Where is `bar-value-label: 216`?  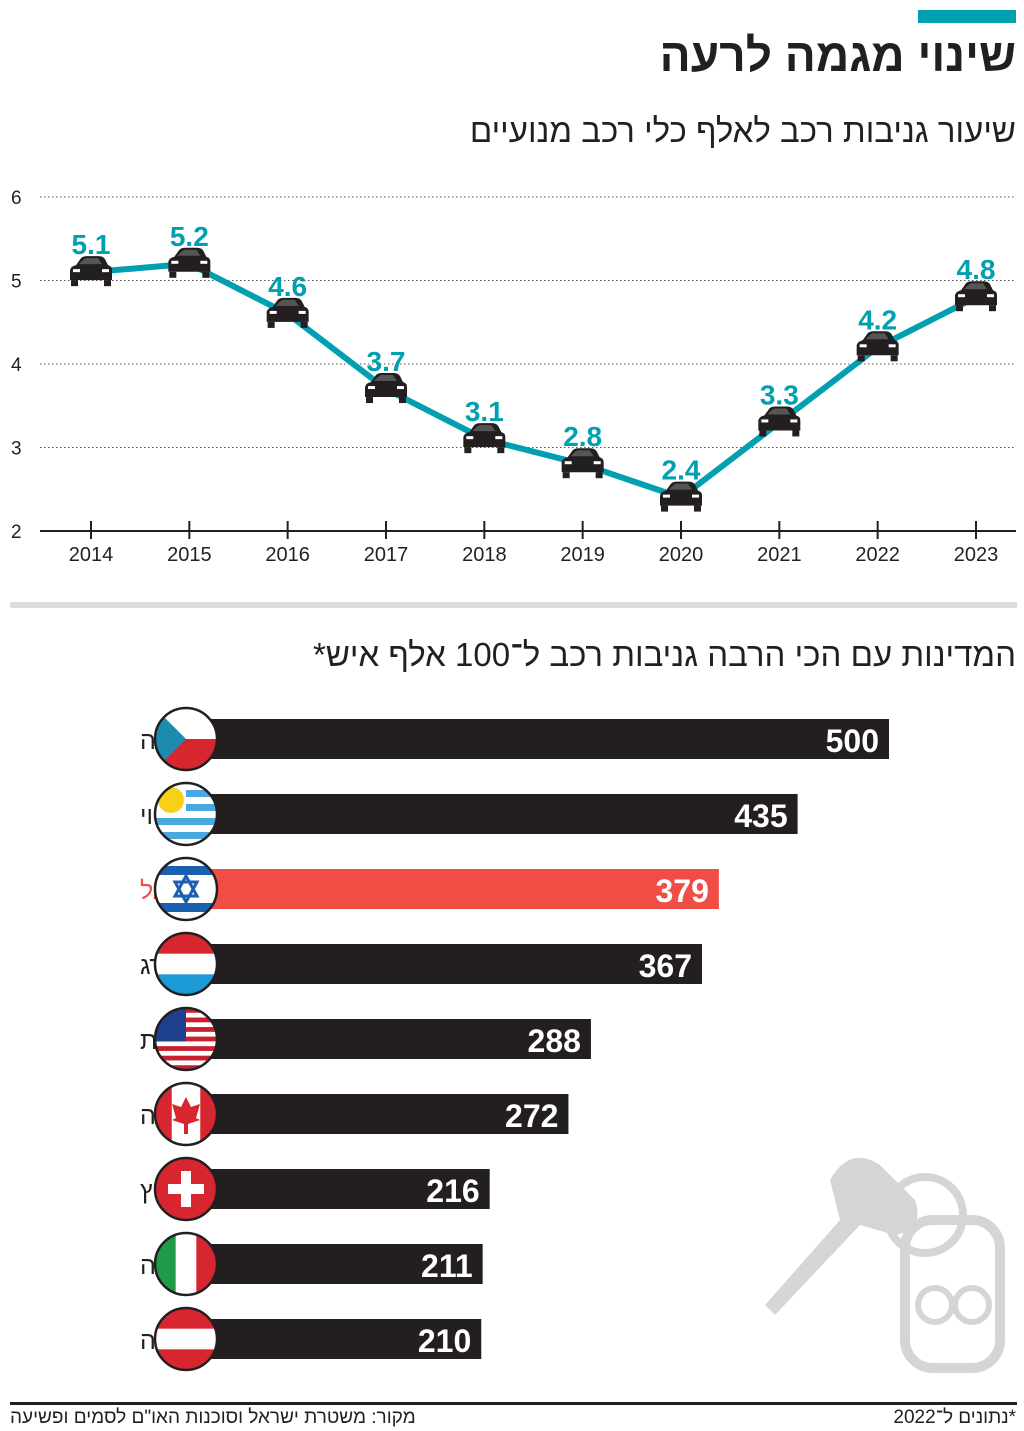
bar-value-label: 216 is located at coordinates (452, 1191).